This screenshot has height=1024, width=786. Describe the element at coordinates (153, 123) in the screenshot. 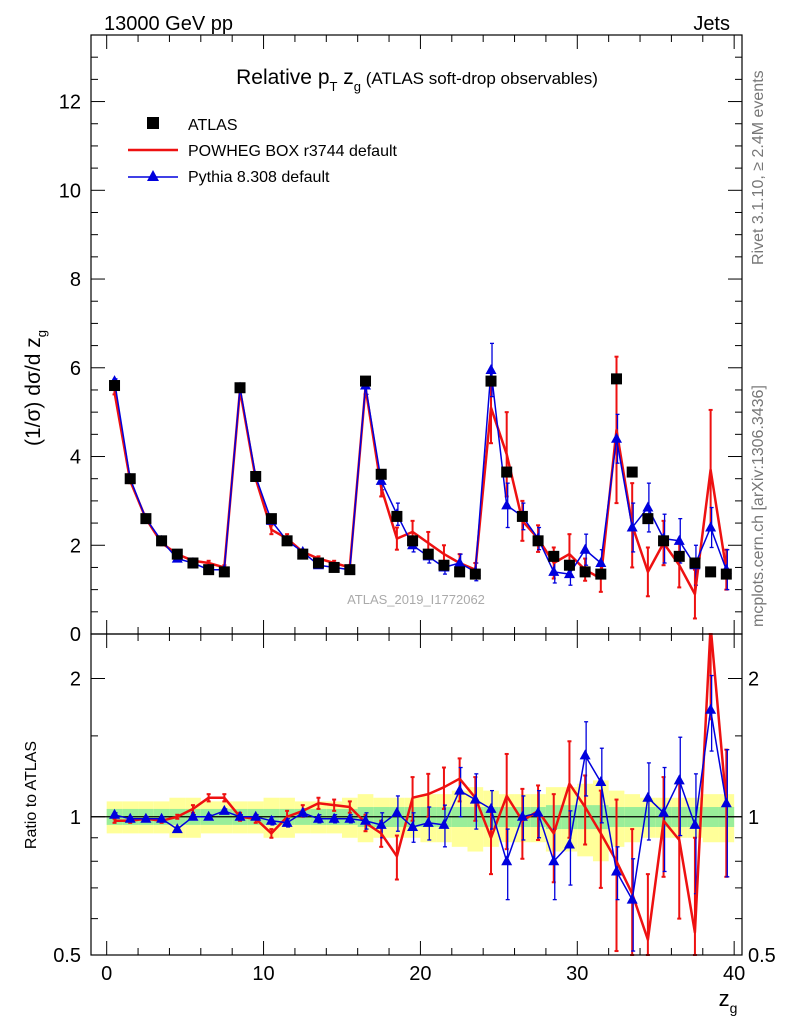

I see `legend-atlas-marker` at that location.